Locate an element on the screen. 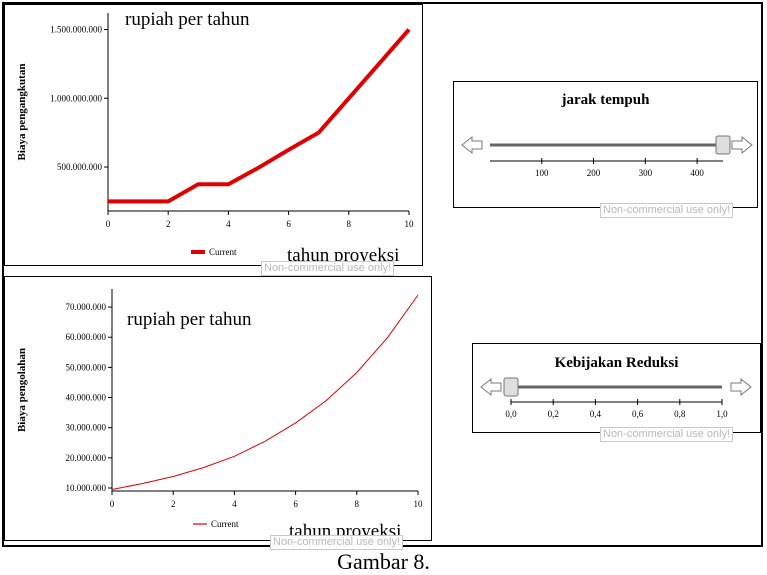 This screenshot has width=767, height=575. figure-caption: Gambar 8. is located at coordinates (383, 561).